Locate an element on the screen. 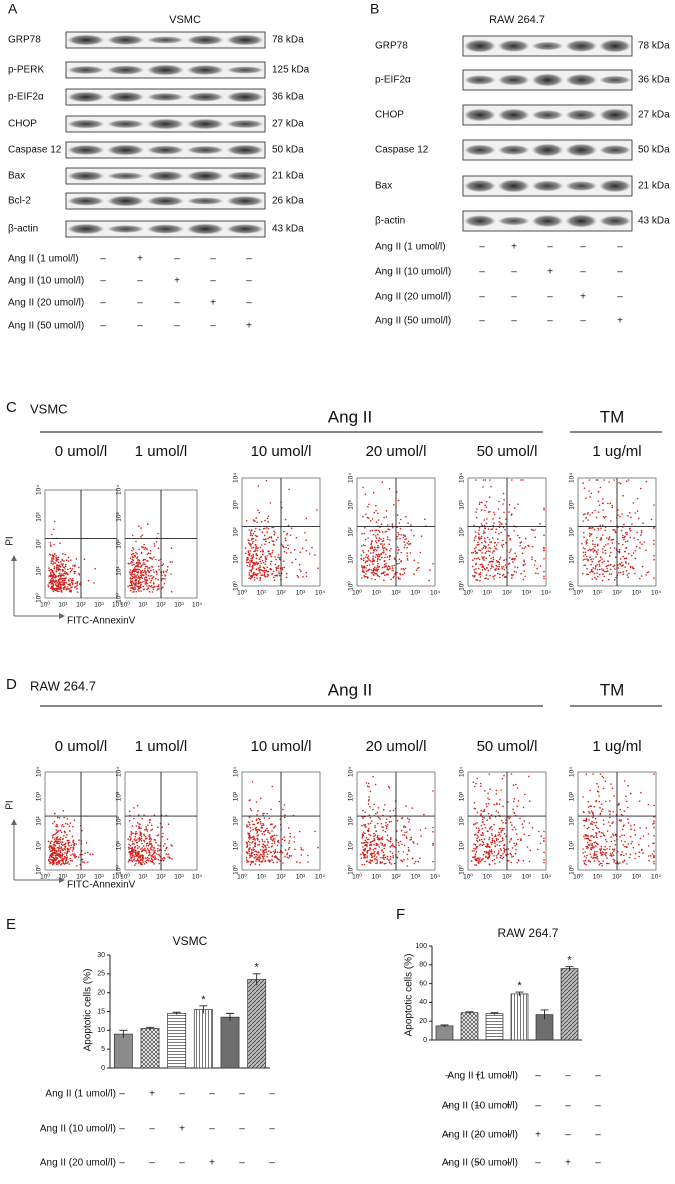 The height and width of the screenshot is (1184, 675). size-label: 27 kDa is located at coordinates (654, 115).